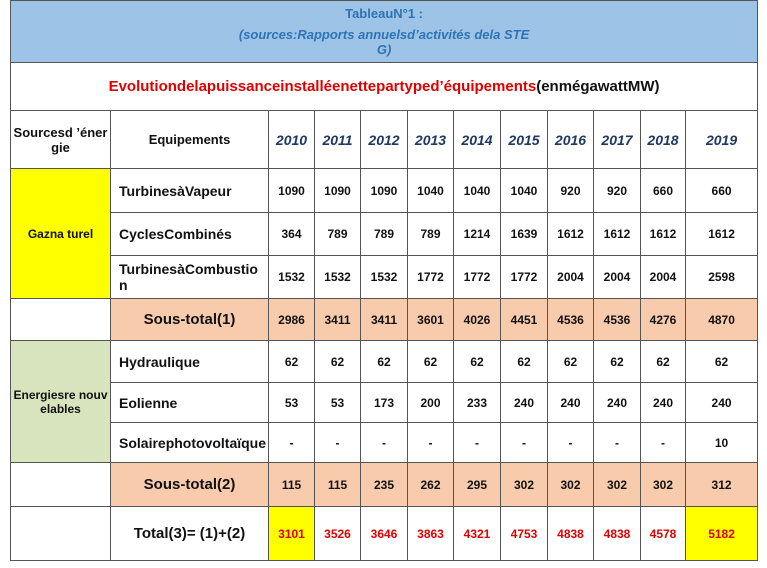 This screenshot has width=767, height=568. What do you see at coordinates (570, 139) in the screenshot?
I see `column-header: 2016` at bounding box center [570, 139].